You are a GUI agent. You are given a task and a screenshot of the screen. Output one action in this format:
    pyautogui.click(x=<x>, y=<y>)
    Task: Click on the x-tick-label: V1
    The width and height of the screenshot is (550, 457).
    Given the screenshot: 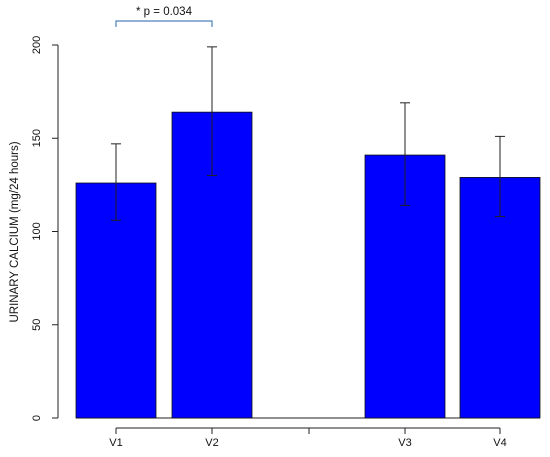 What is the action you would take?
    pyautogui.click(x=115, y=443)
    